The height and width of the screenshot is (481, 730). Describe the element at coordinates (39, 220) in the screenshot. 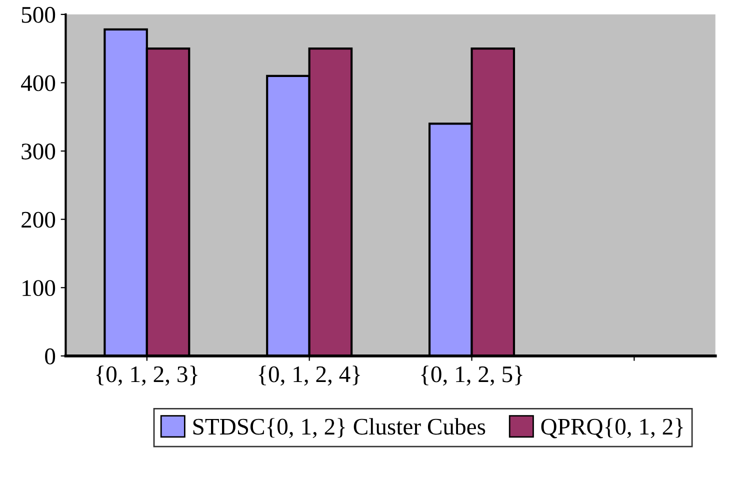

I see `y-tick-label: 200` at that location.